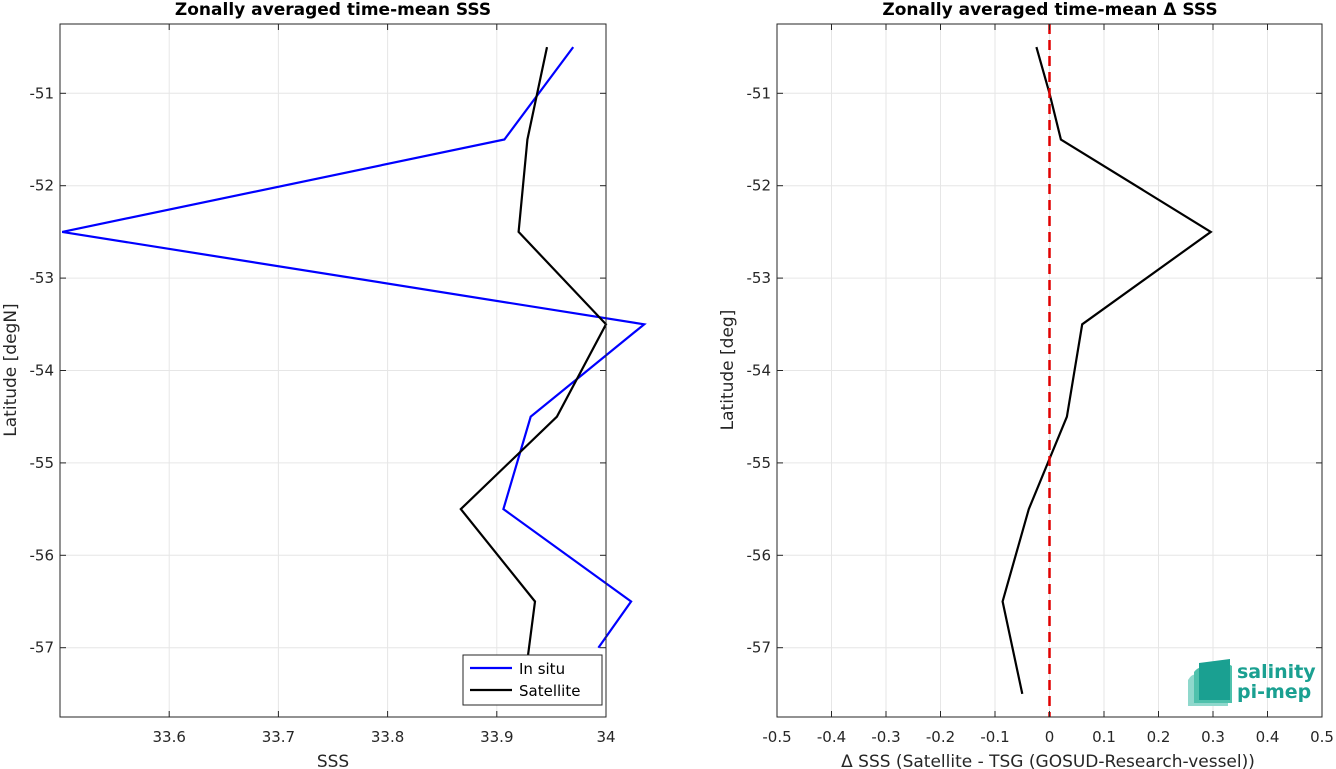 This screenshot has height=769, width=1336. What do you see at coordinates (831, 737) in the screenshot?
I see `x-tick-label: -0.4` at bounding box center [831, 737].